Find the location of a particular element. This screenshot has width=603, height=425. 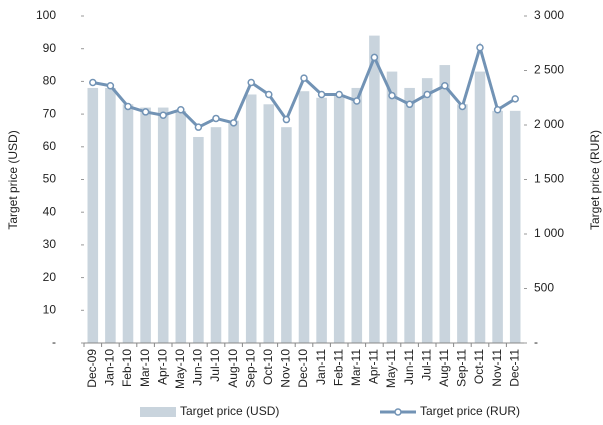

x-tick-label: Jan-11 is located at coordinates (321, 367).